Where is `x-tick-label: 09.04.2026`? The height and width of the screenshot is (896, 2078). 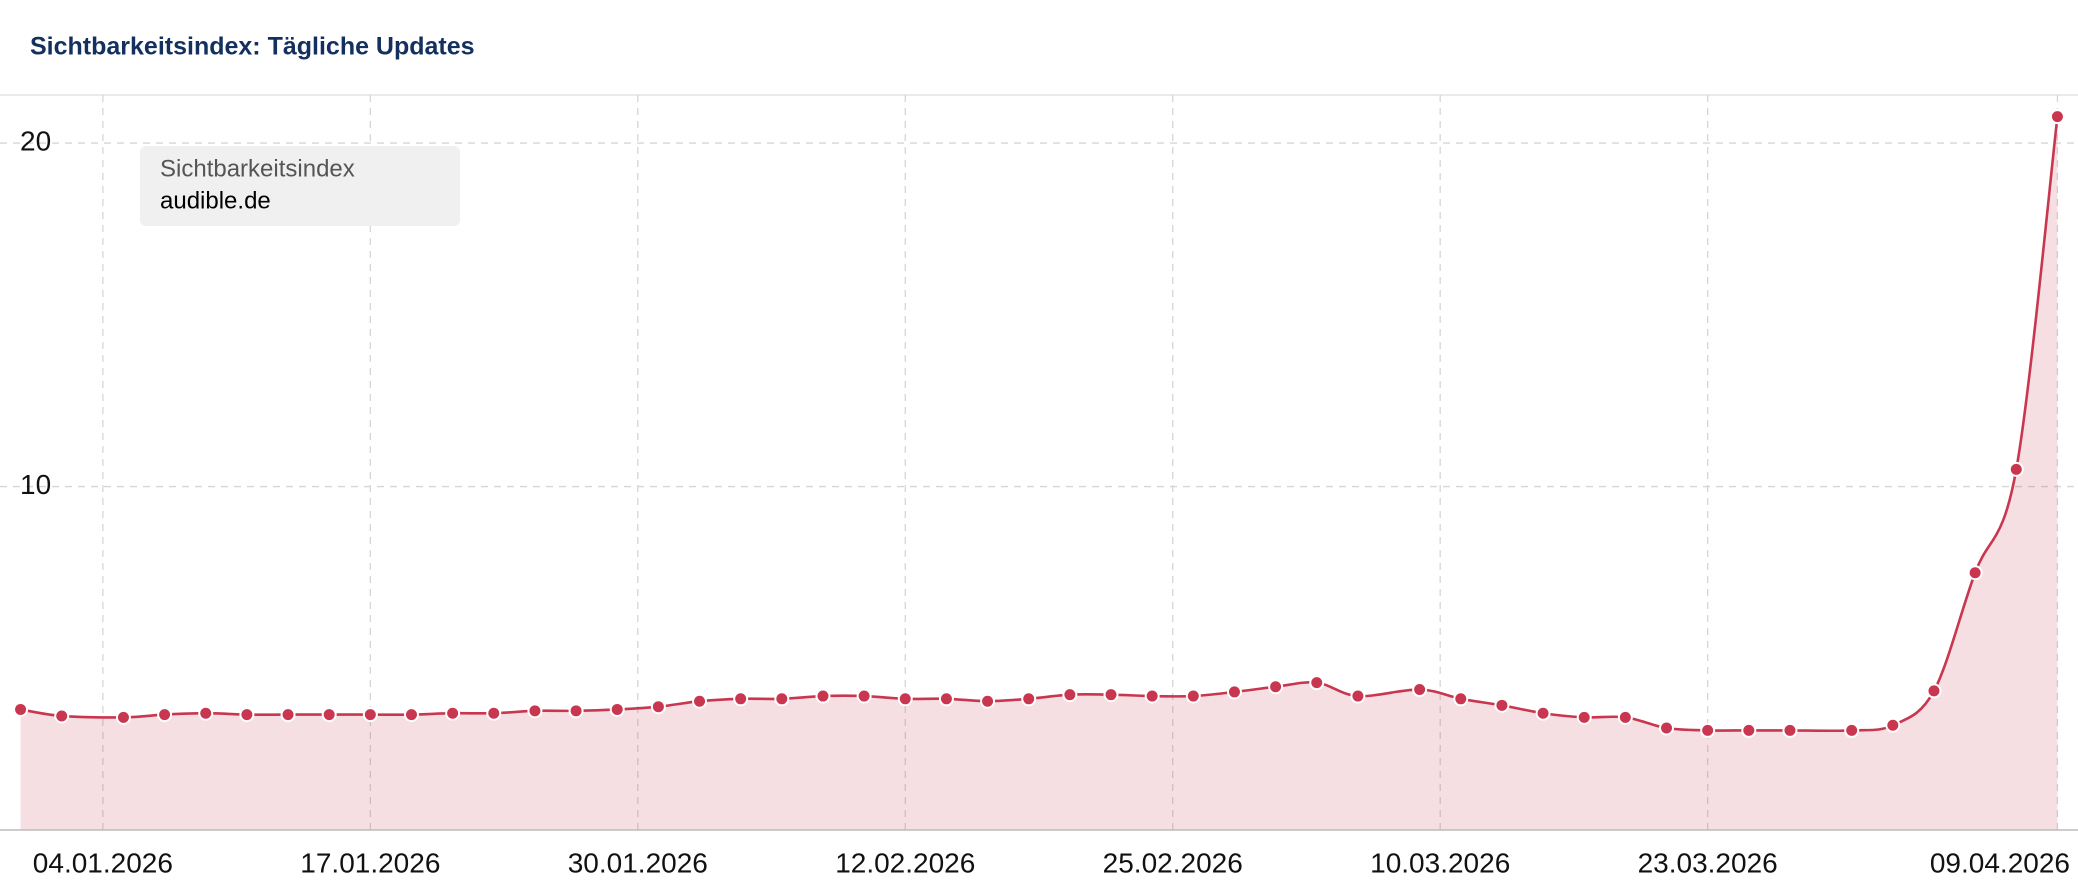 x-tick-label: 09.04.2026 is located at coordinates (2000, 862).